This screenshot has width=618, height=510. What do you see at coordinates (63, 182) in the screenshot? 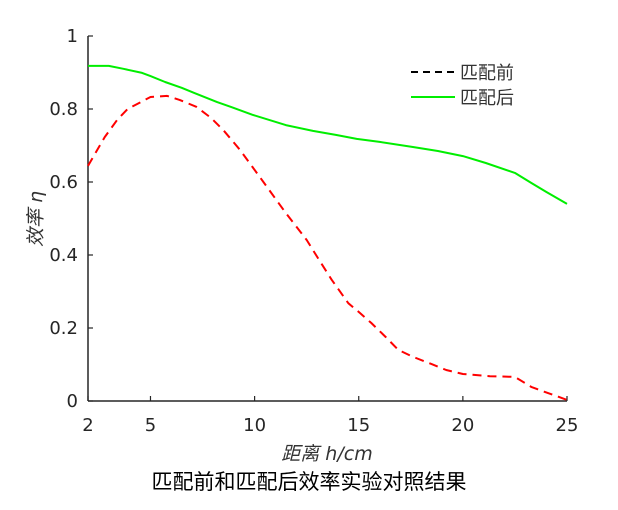
I see `y-tick-label: 0.6` at bounding box center [63, 182].